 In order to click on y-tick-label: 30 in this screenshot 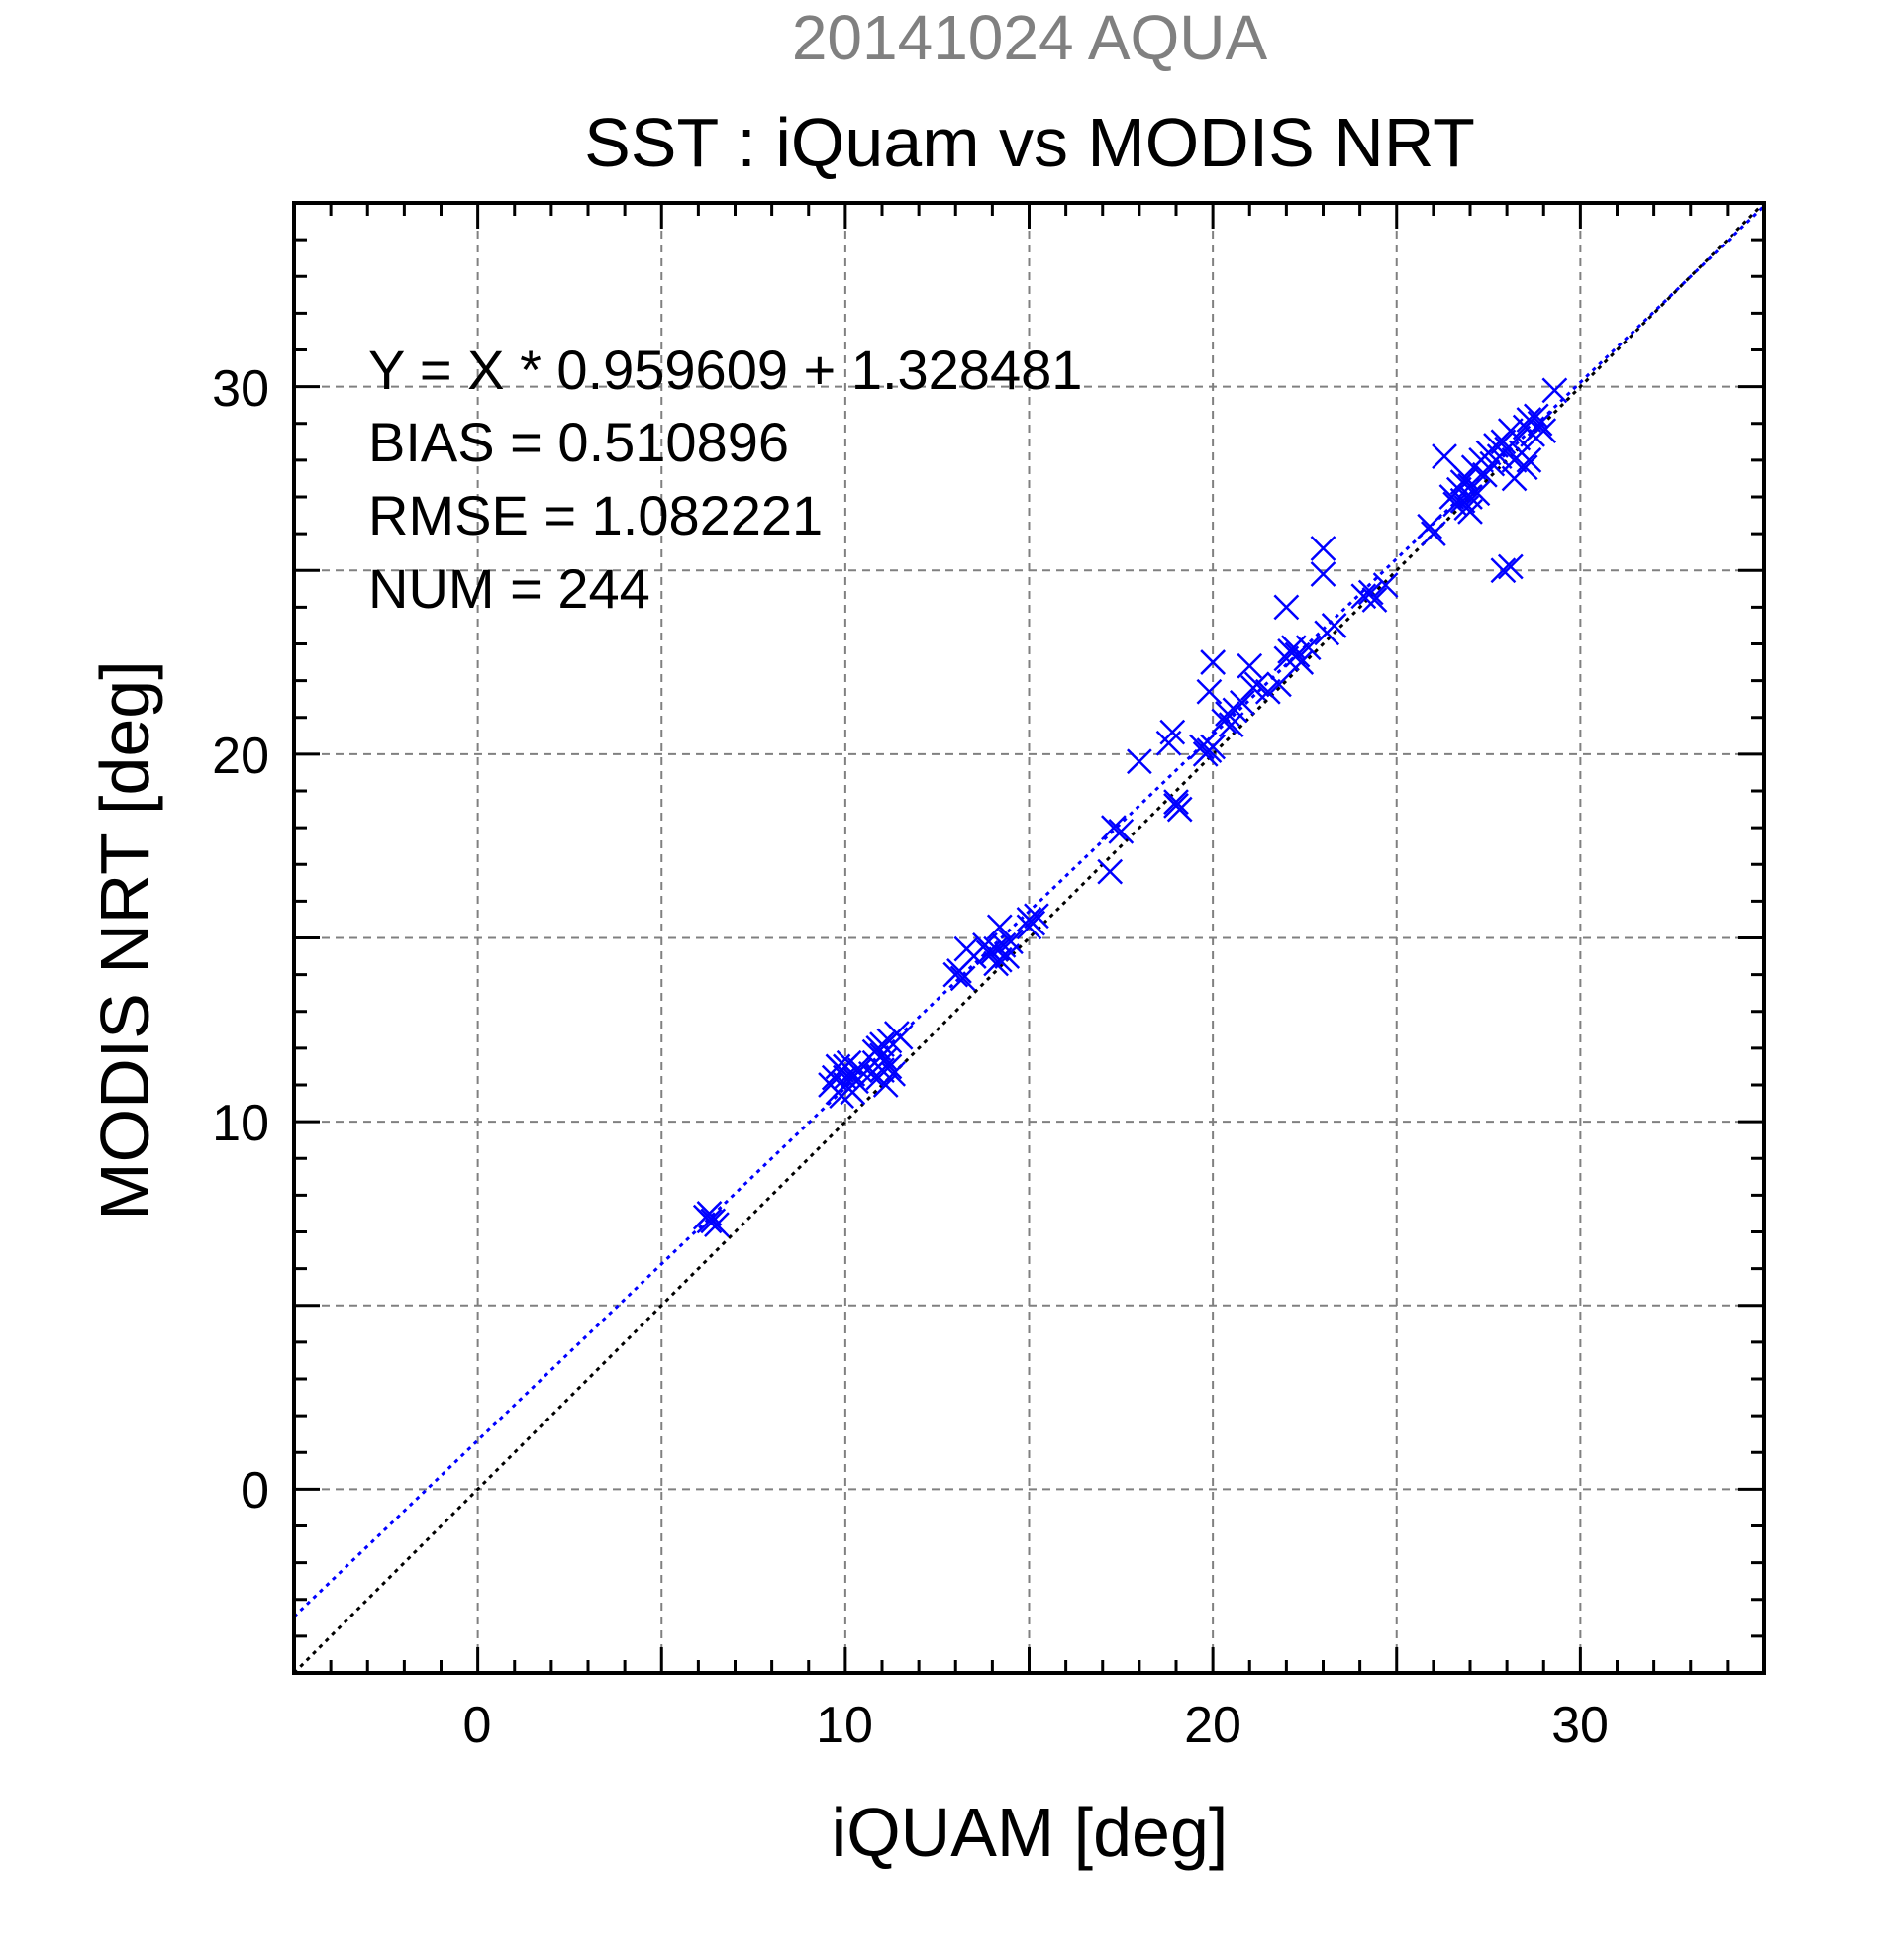, I will do `click(241, 389)`.